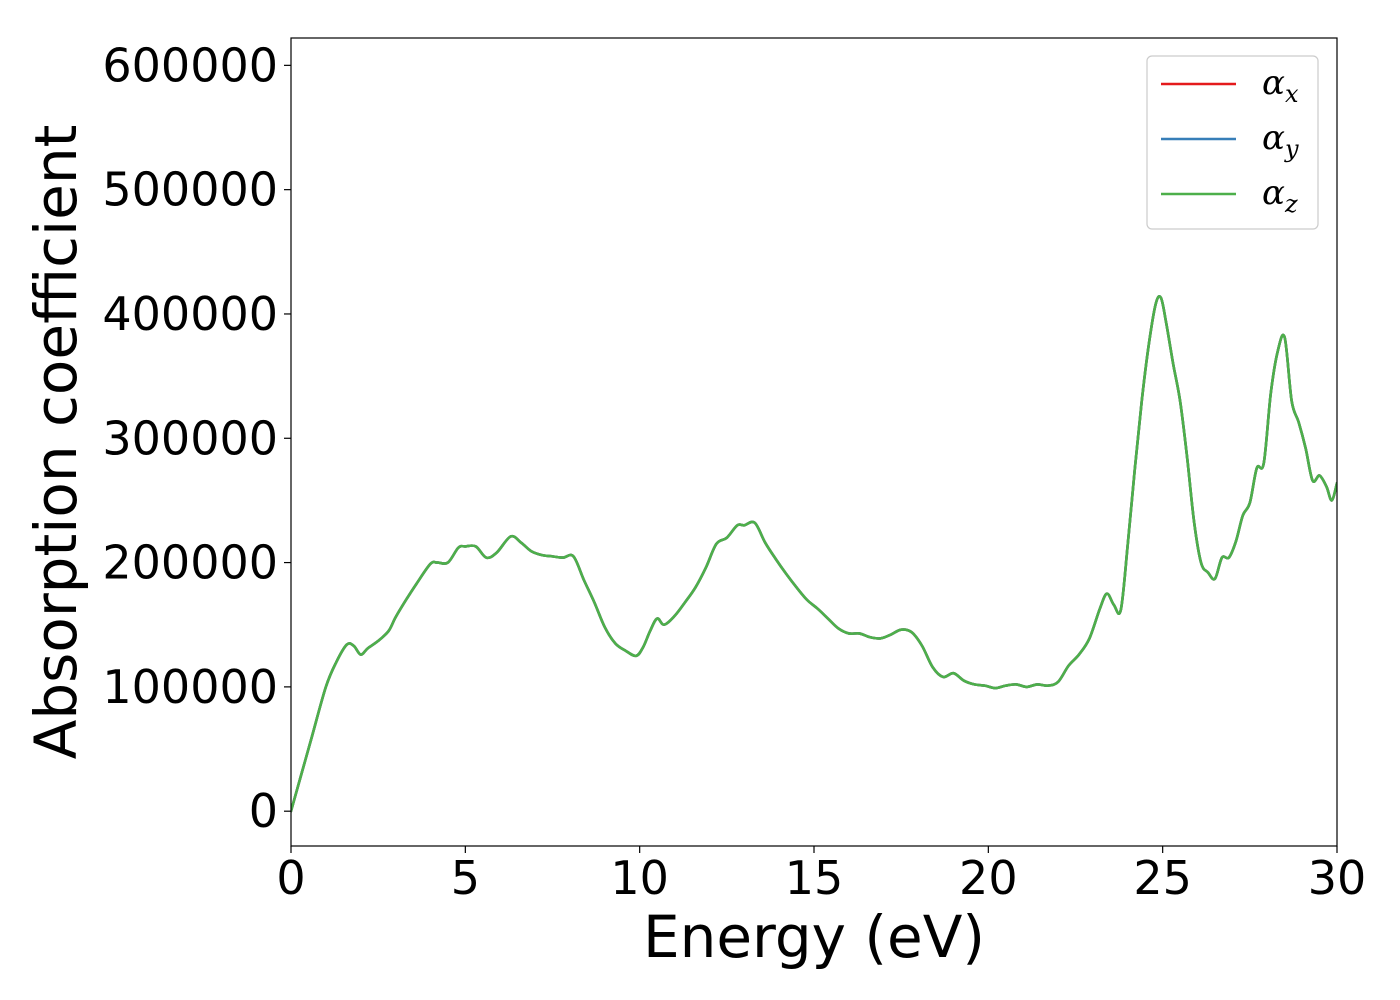 The height and width of the screenshot is (1000, 1400). Describe the element at coordinates (639, 878) in the screenshot. I see `x-tick-label: 10` at that location.